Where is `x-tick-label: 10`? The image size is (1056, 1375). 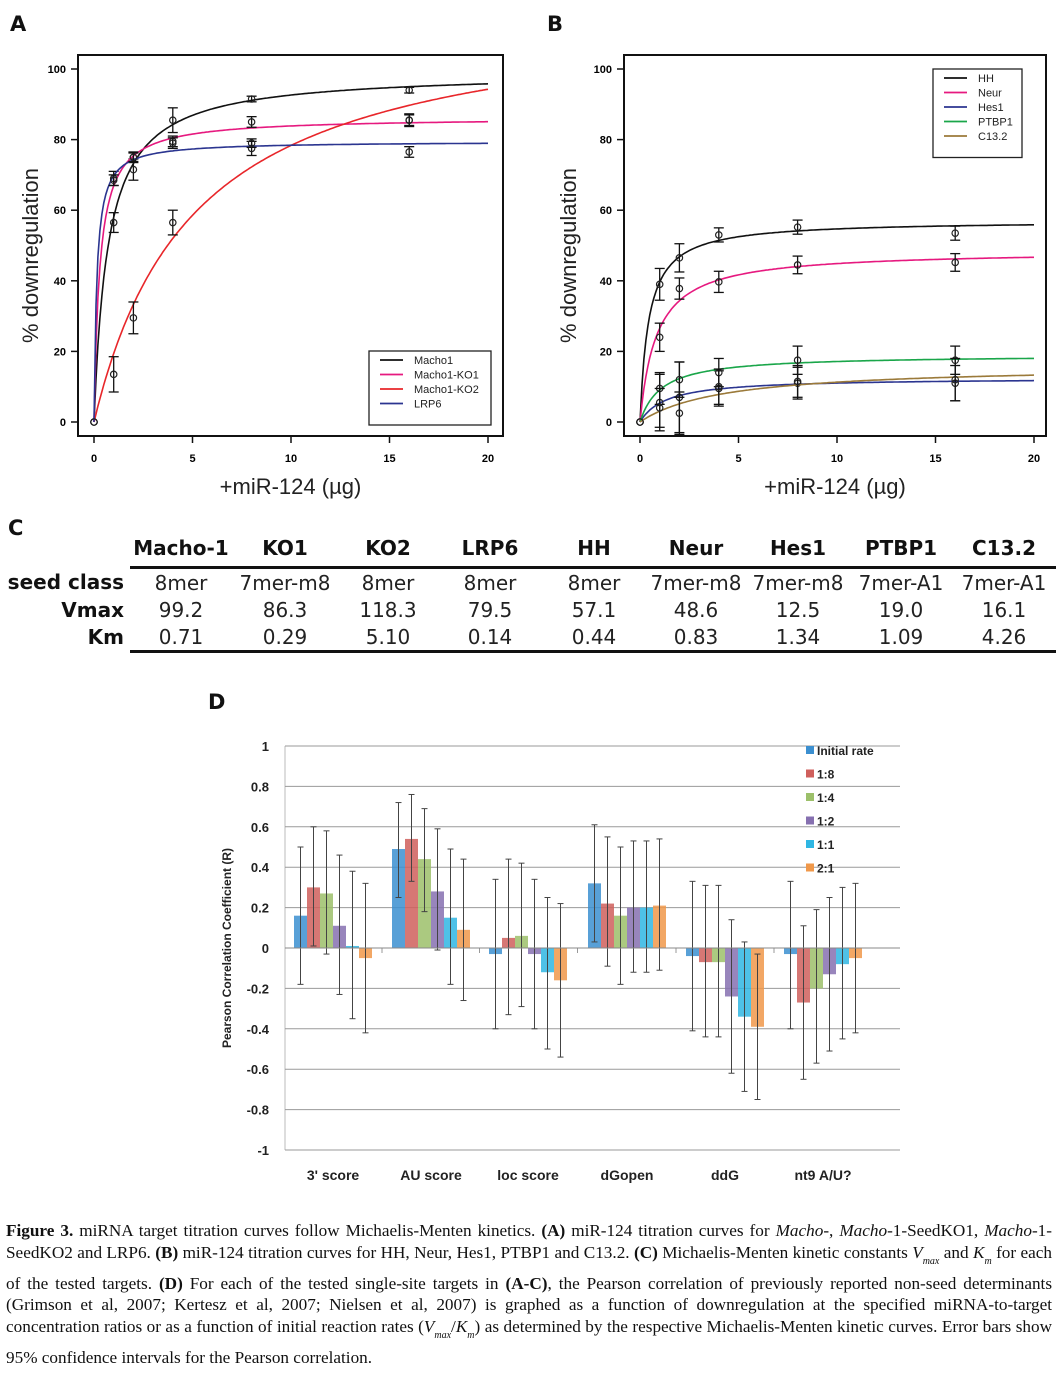
x-tick-label: 10 is located at coordinates (291, 459).